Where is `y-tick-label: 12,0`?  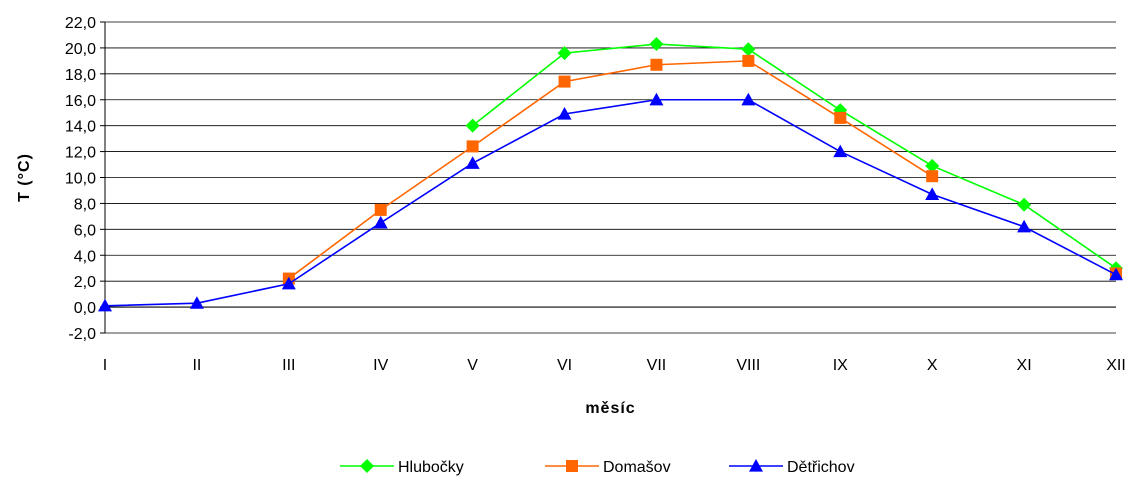 y-tick-label: 12,0 is located at coordinates (80, 153).